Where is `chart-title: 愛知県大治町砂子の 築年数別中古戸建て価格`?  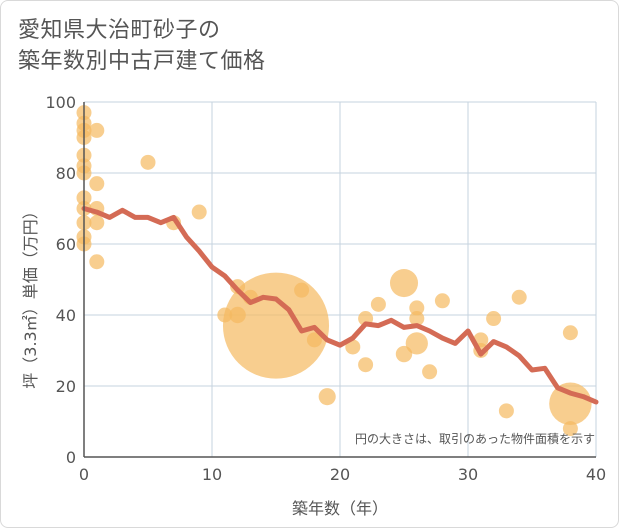 chart-title: 愛知県大治町砂子の 築年数別中古戸建て価格 is located at coordinates (142, 46).